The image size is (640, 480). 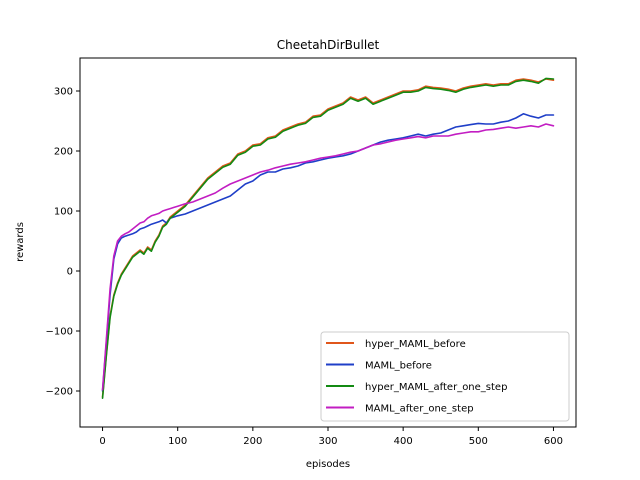 What do you see at coordinates (415, 344) in the screenshot?
I see `legend-label: hyper_MAML_before` at bounding box center [415, 344].